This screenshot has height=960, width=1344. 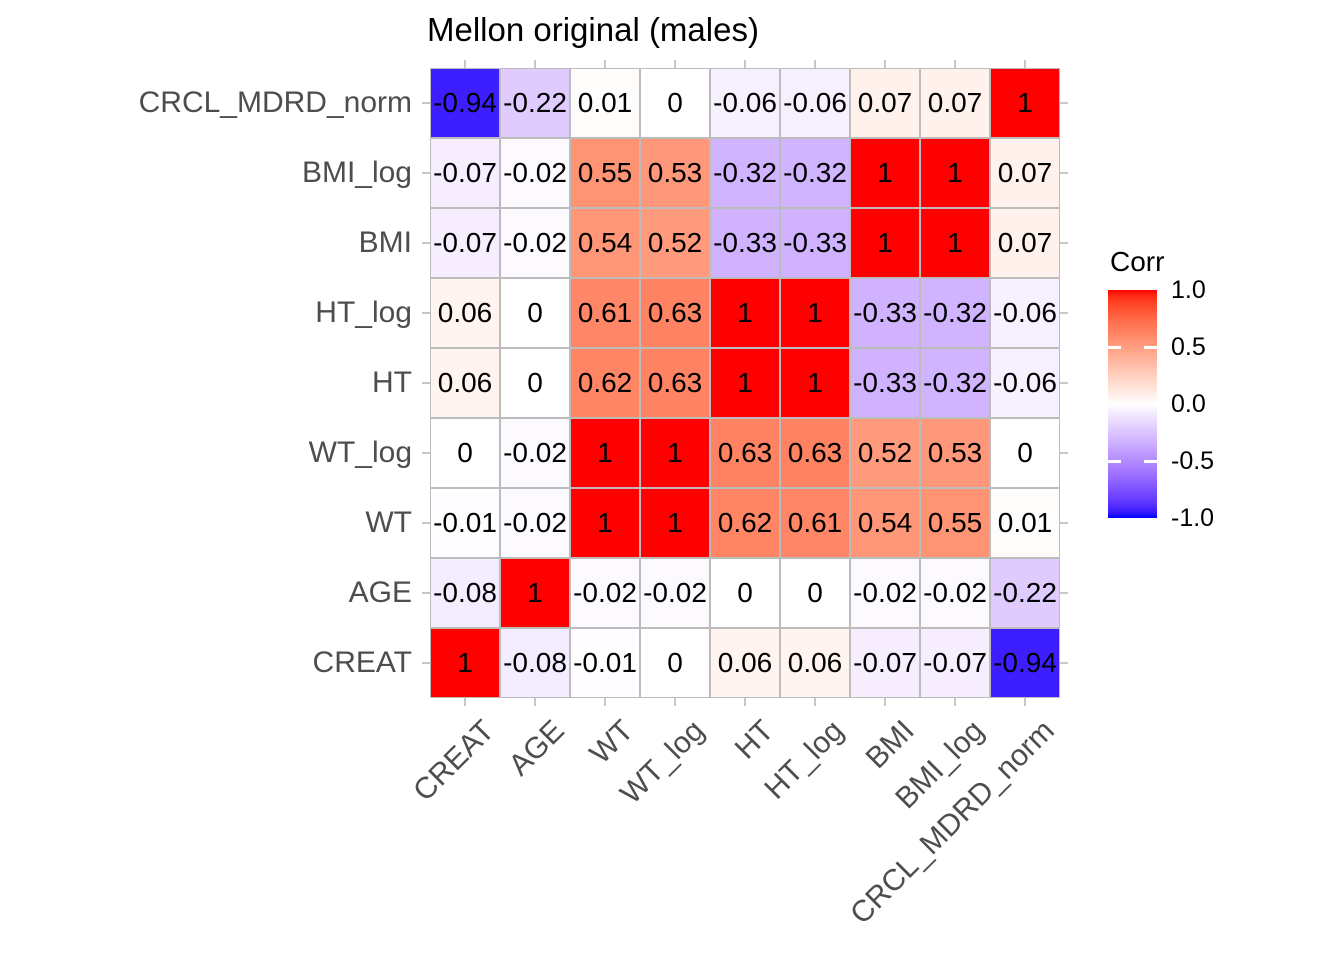 What do you see at coordinates (362, 662) in the screenshot?
I see `y-axis-label: CREAT` at bounding box center [362, 662].